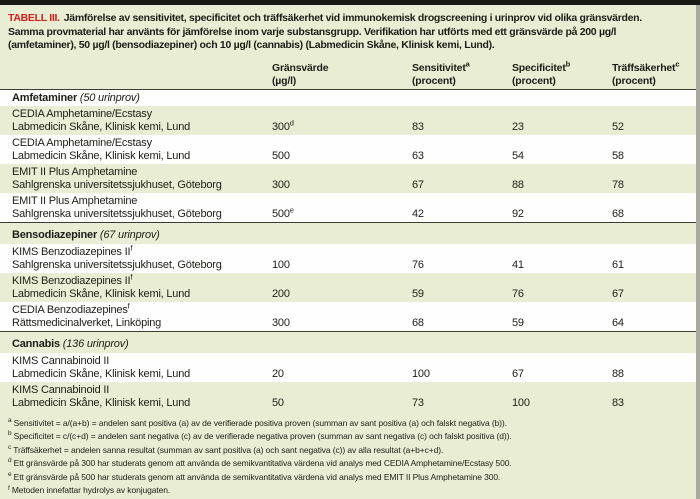  Describe the element at coordinates (342, 213) in the screenshot. I see `cutoff-value: 500e` at that location.